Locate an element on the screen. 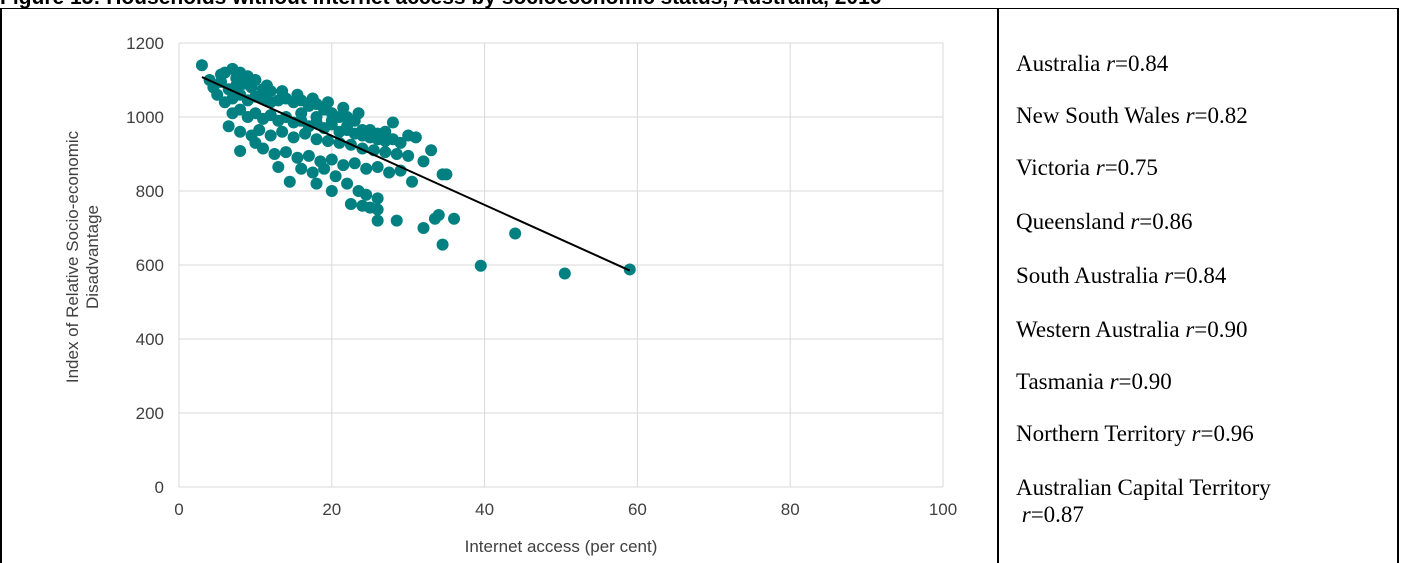 This screenshot has height=563, width=1402. correlation-item: New South Wales r=0.82 is located at coordinates (1132, 115).